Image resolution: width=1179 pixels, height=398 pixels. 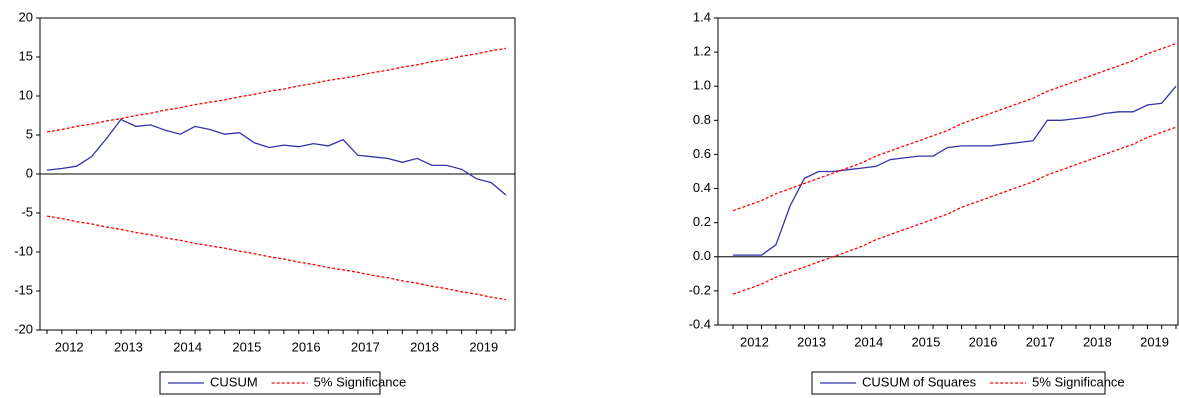 What do you see at coordinates (26, 16) in the screenshot?
I see `y-tick-label: 20` at bounding box center [26, 16].